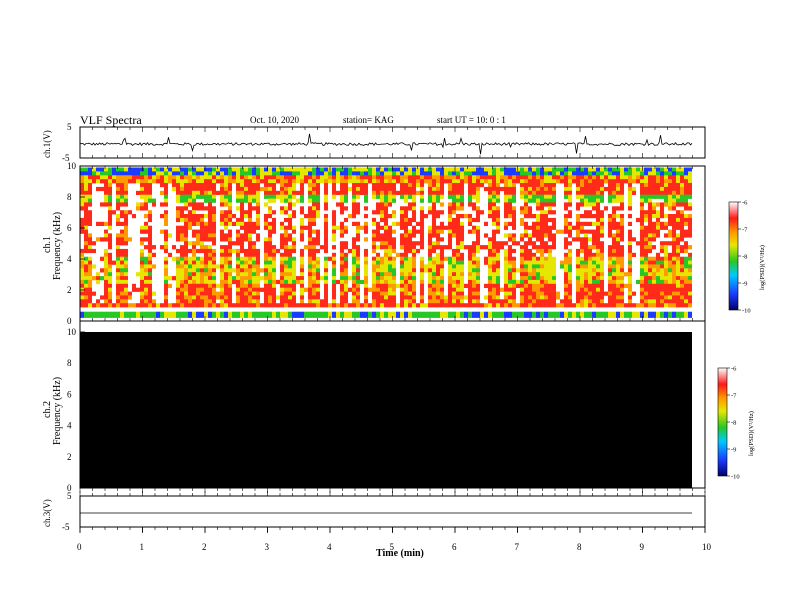 The image size is (792, 612). Describe the element at coordinates (745, 203) in the screenshot. I see `colorbar-tick-label: -6` at that location.